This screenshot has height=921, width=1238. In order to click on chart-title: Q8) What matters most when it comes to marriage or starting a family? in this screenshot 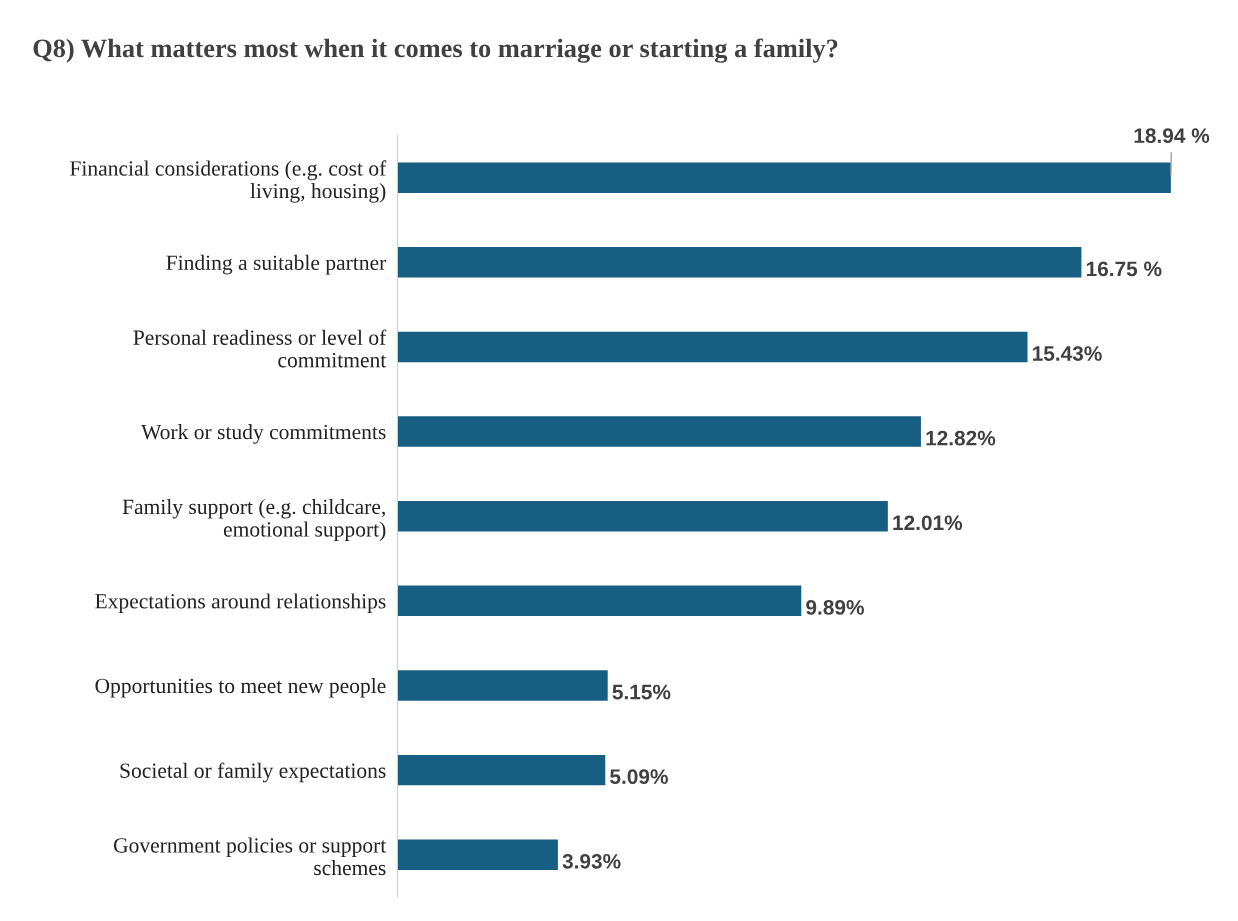, I will do `click(435, 50)`.